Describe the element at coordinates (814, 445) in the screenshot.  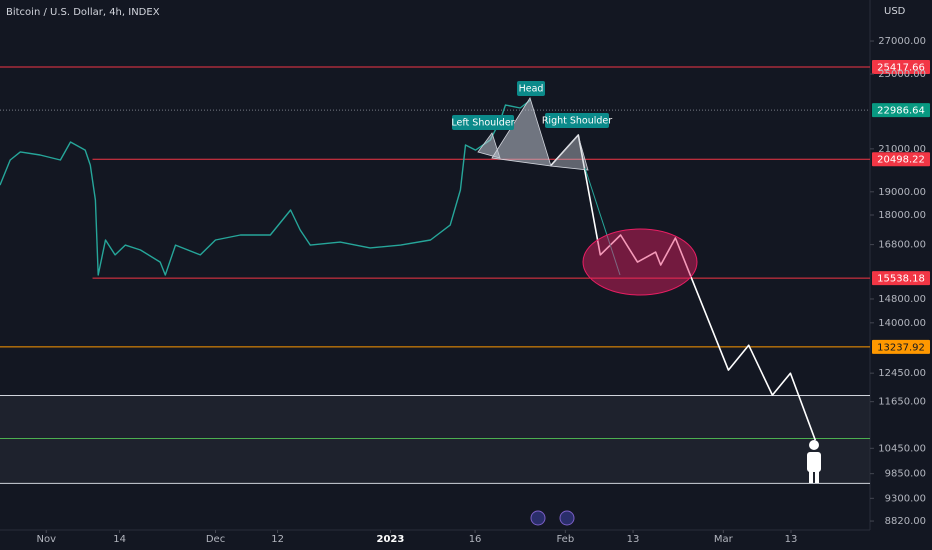
I see `person-head` at that location.